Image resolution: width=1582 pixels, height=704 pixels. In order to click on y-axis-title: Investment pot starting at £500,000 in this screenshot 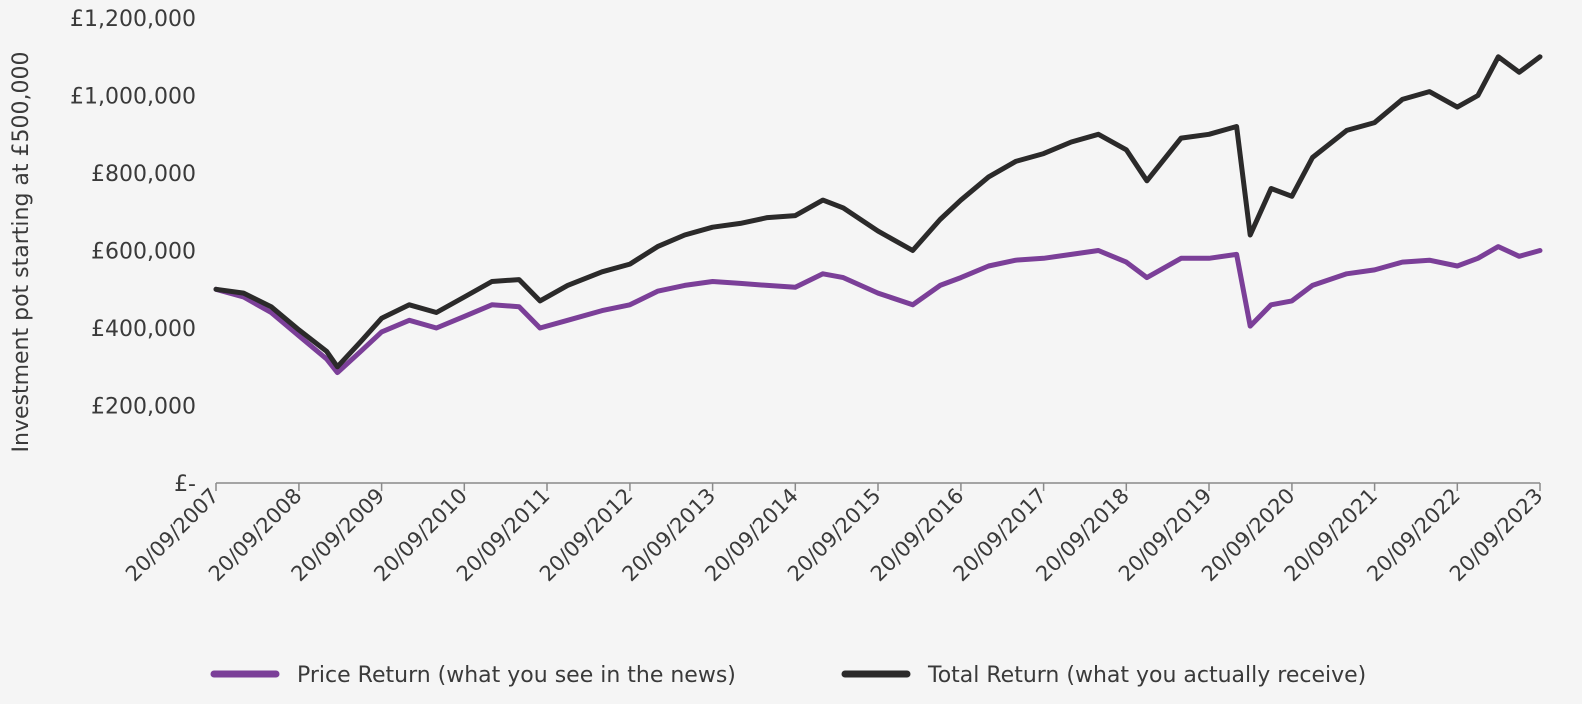, I will do `click(21, 252)`.